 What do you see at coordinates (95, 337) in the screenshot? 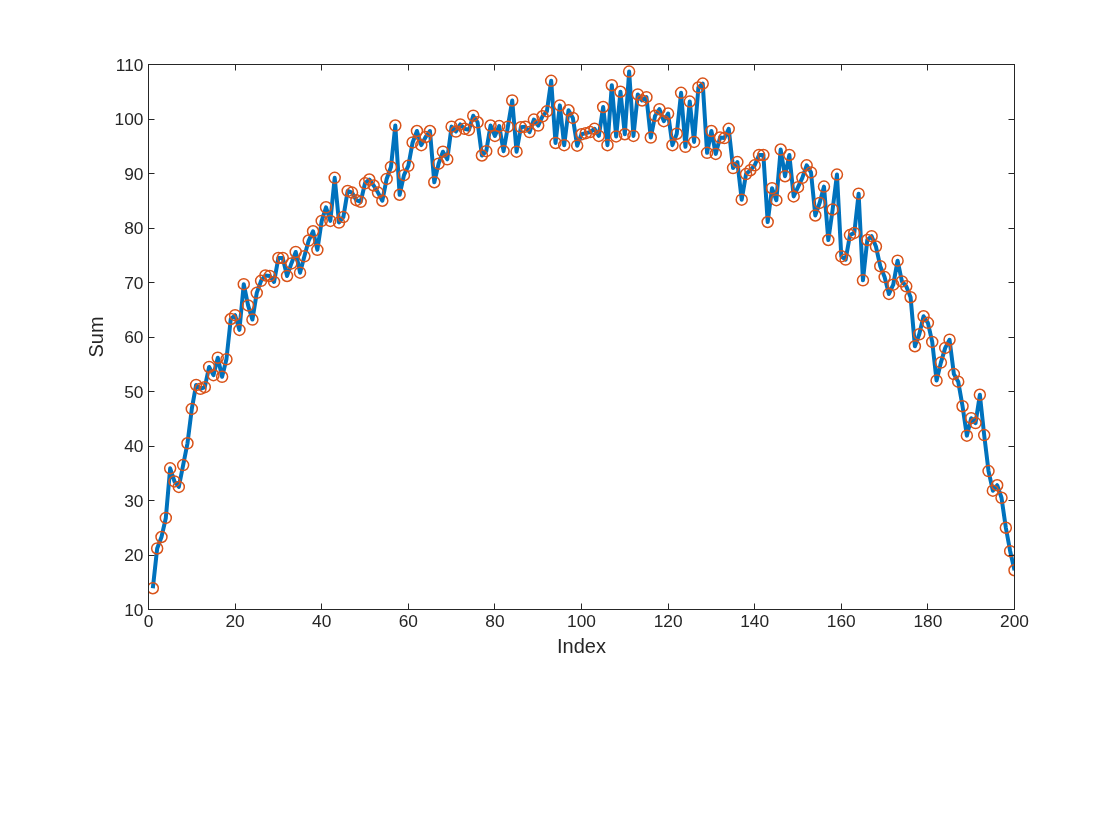
I see `y-axis-title: Sum` at bounding box center [95, 337].